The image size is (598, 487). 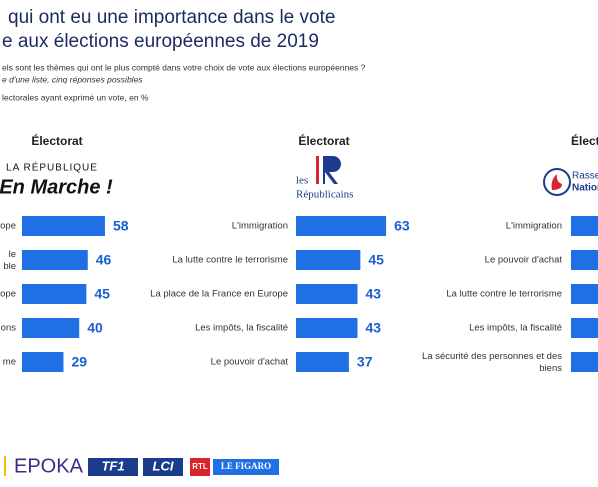 I want to click on lr-logo-bar, so click(x=317, y=170).